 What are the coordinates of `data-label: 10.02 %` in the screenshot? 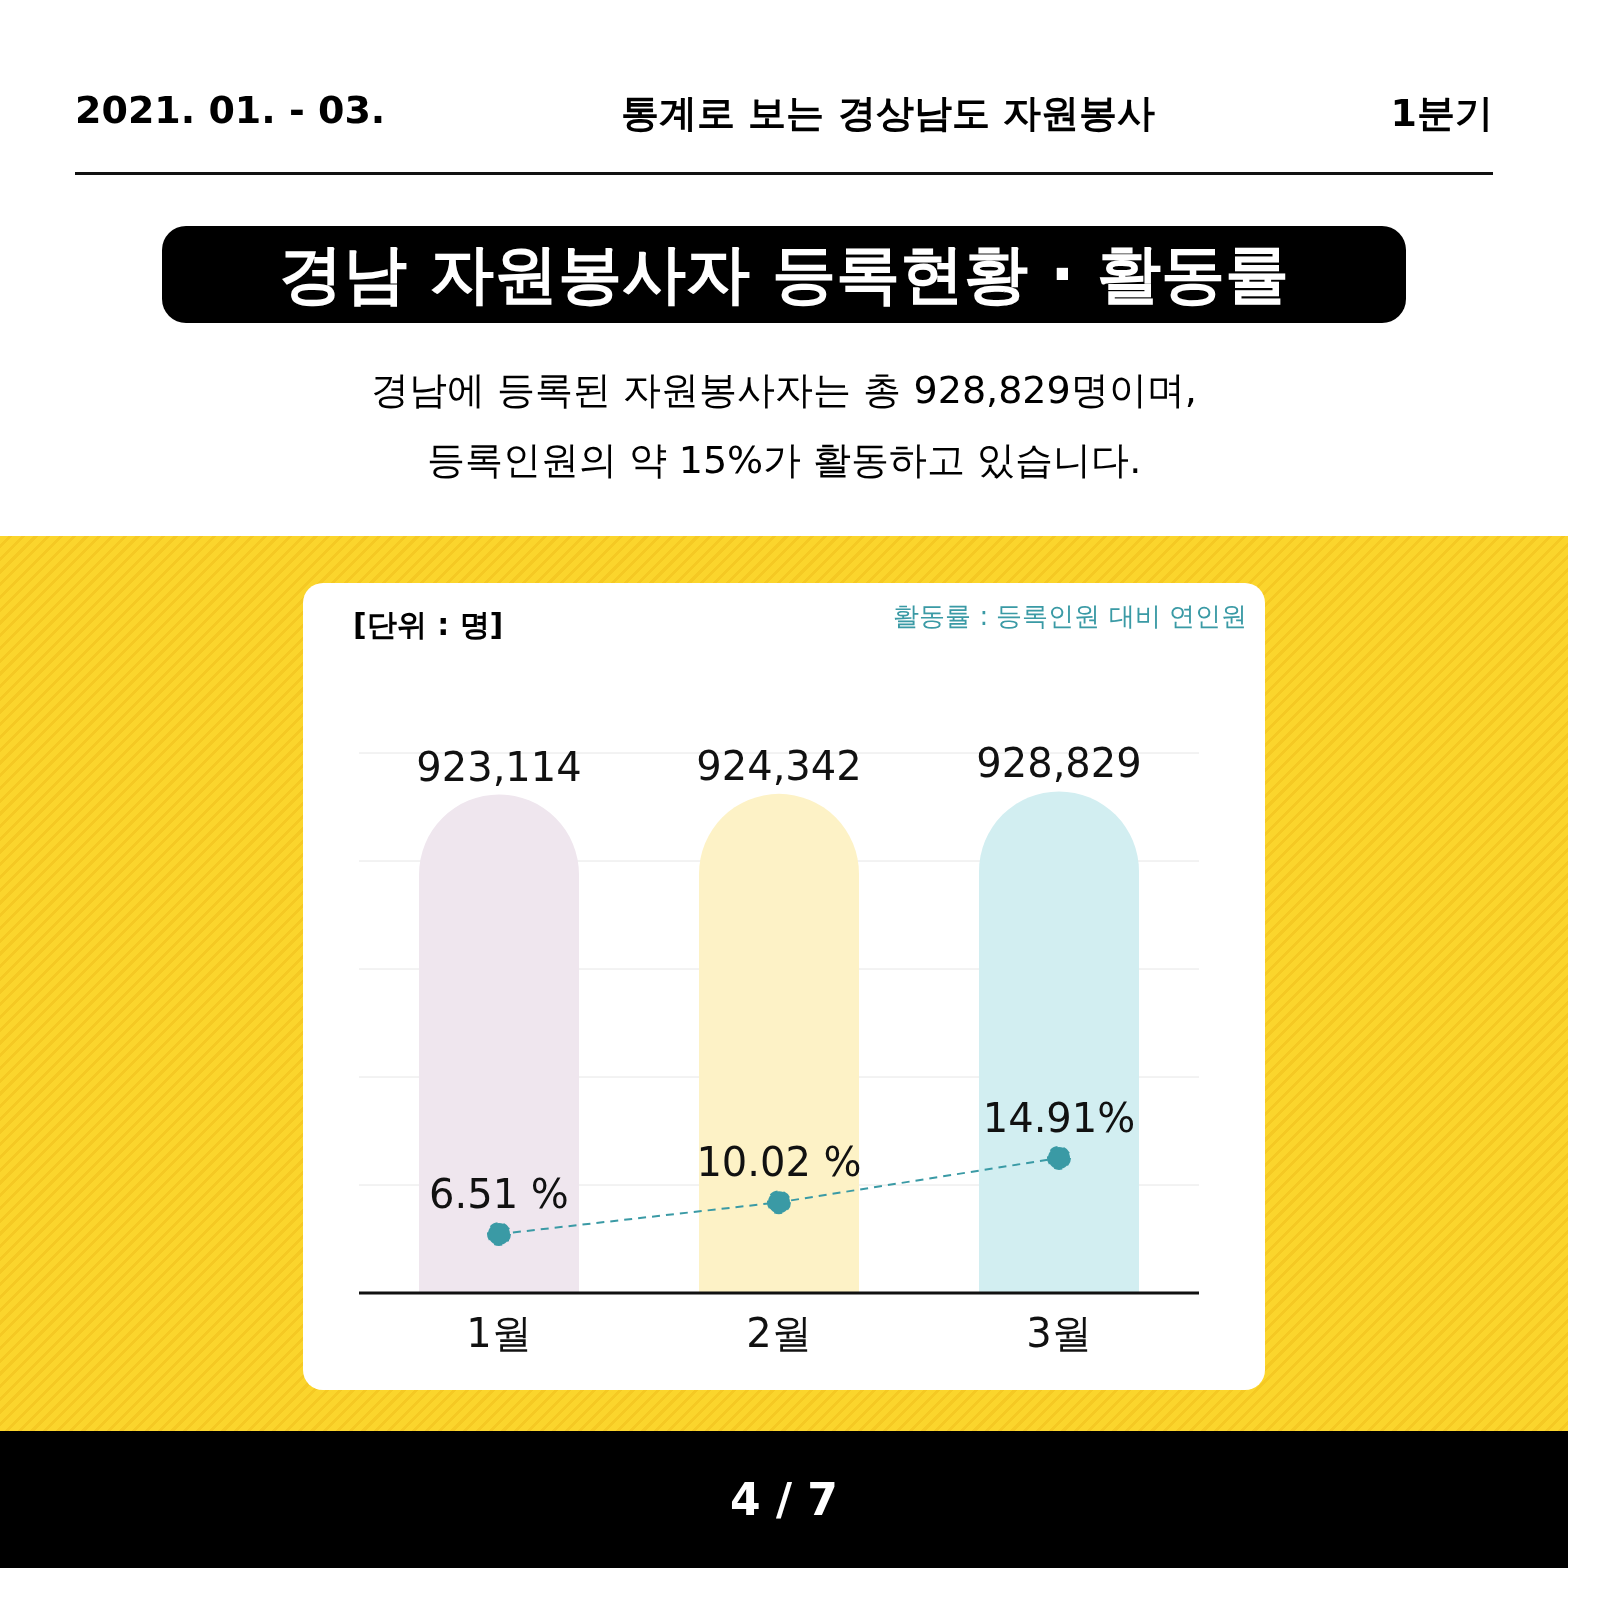 It's located at (779, 1162).